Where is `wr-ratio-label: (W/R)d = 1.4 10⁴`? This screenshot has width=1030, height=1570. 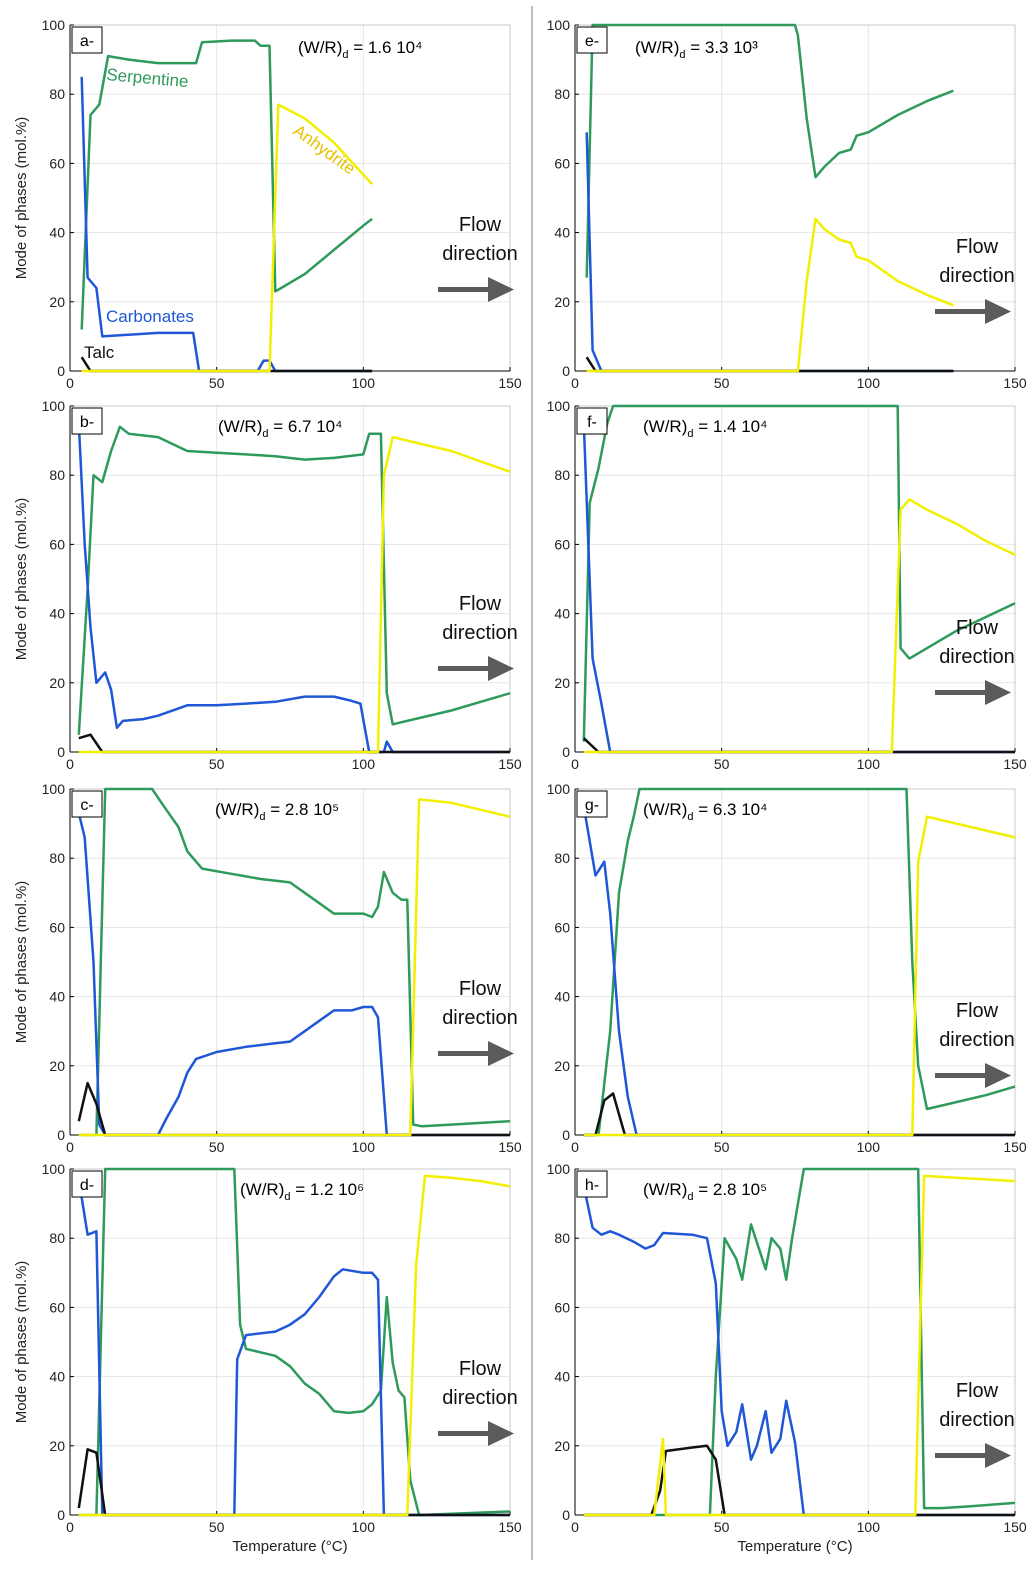 wr-ratio-label: (W/R)d = 1.4 10⁴ is located at coordinates (705, 428).